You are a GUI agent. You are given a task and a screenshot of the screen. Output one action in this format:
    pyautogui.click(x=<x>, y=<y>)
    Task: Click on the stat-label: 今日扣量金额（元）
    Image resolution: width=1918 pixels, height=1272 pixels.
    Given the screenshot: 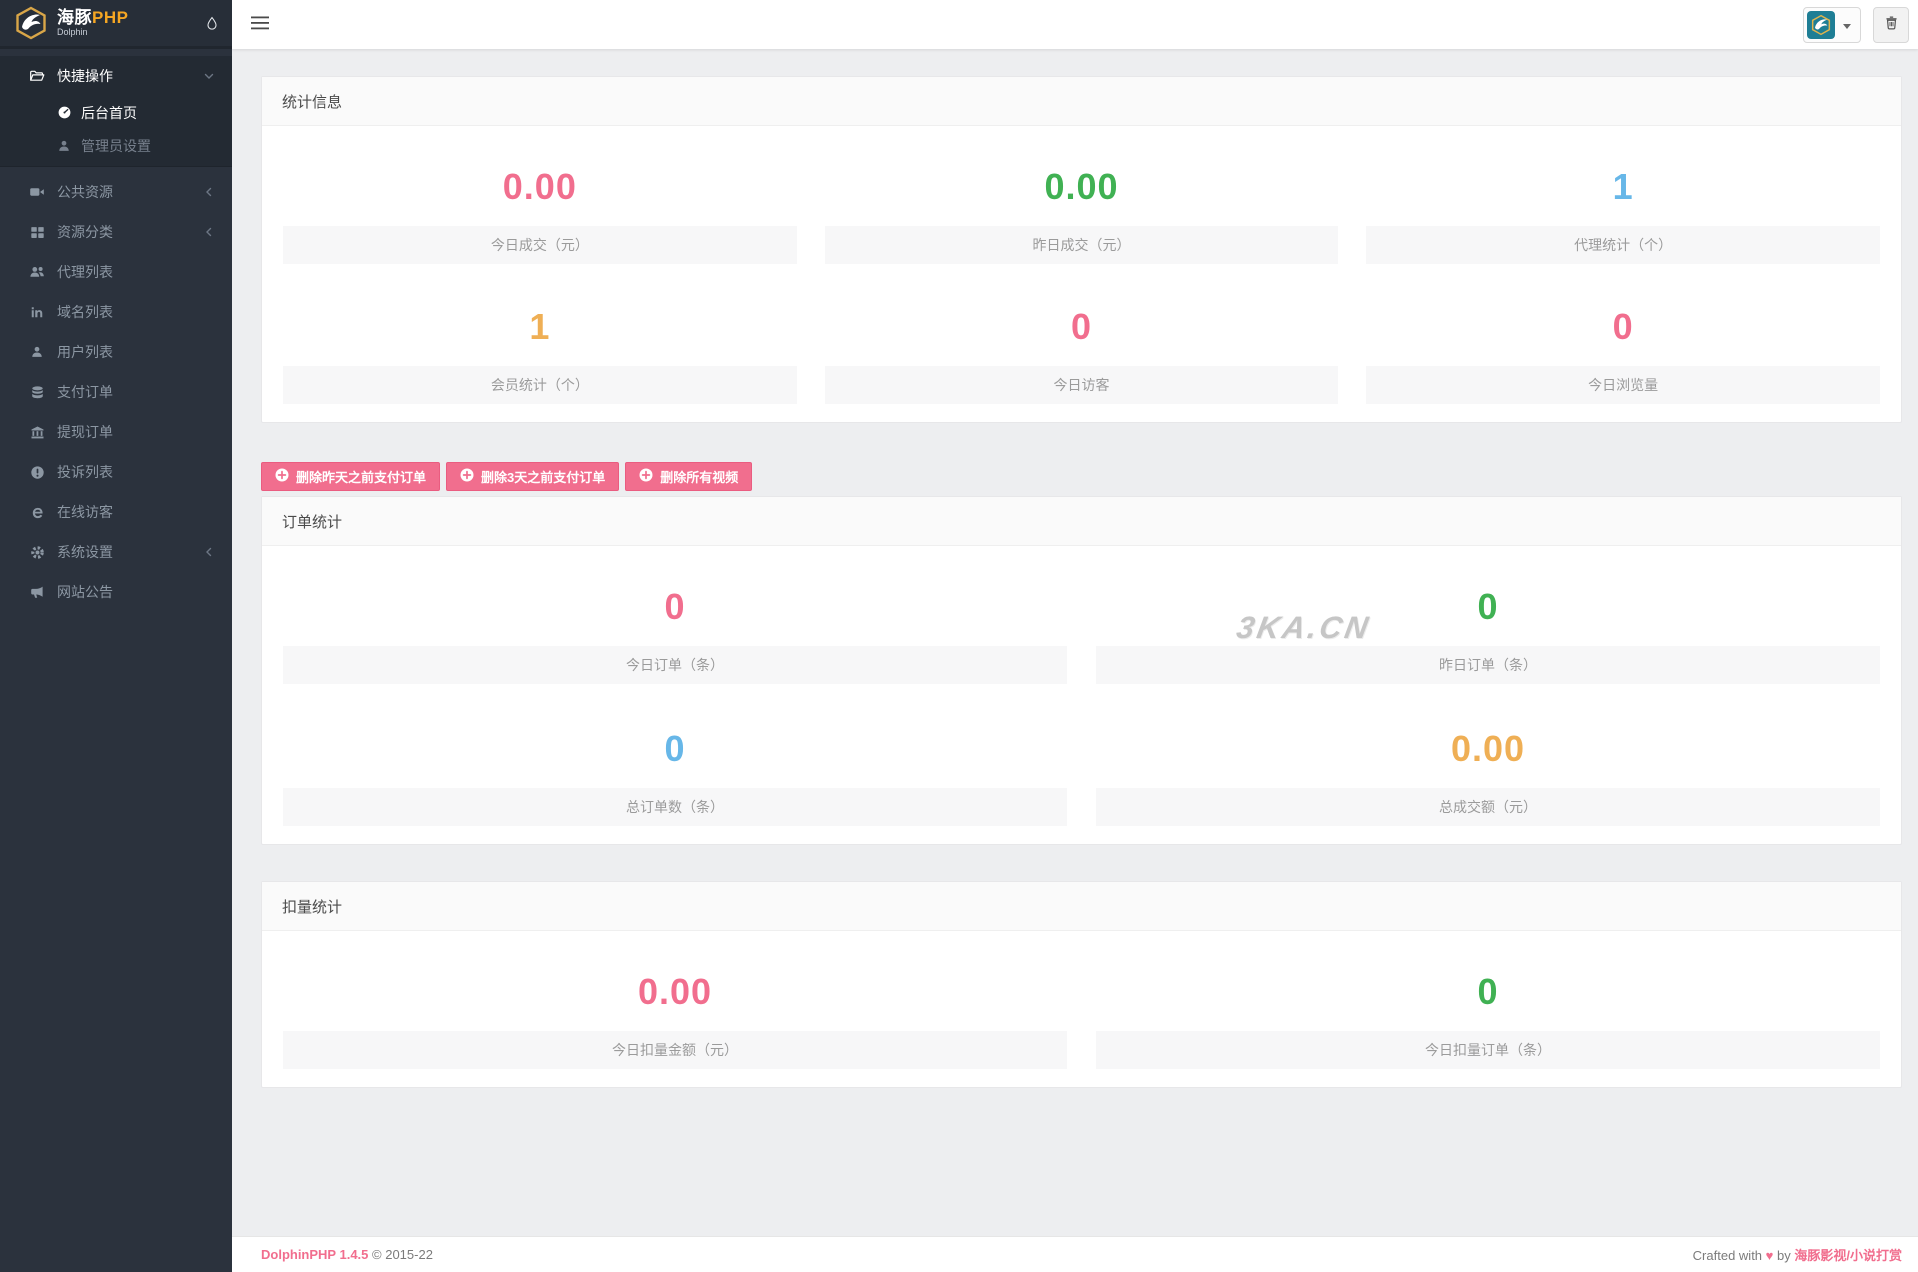 What is the action you would take?
    pyautogui.click(x=675, y=1050)
    